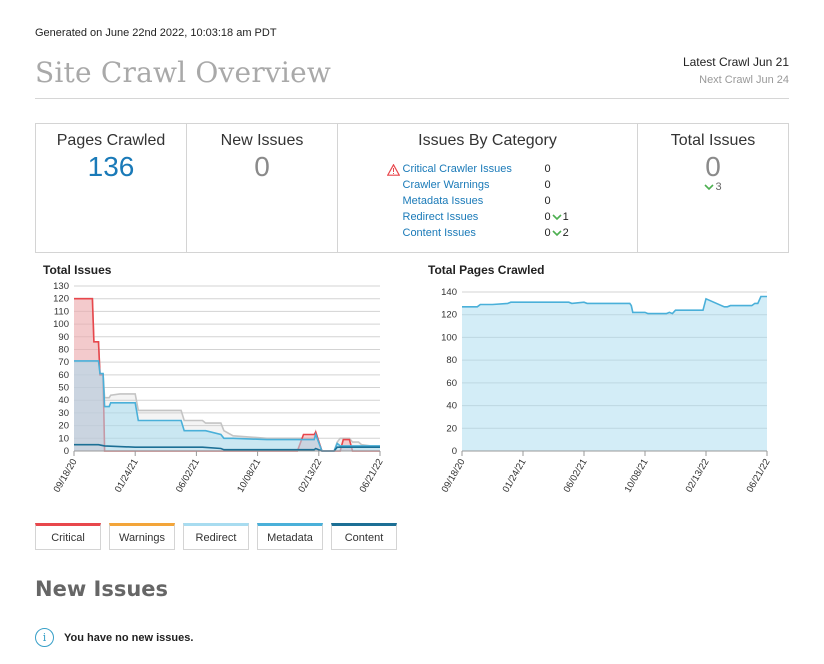  I want to click on y-tick-label: 50, so click(63, 388).